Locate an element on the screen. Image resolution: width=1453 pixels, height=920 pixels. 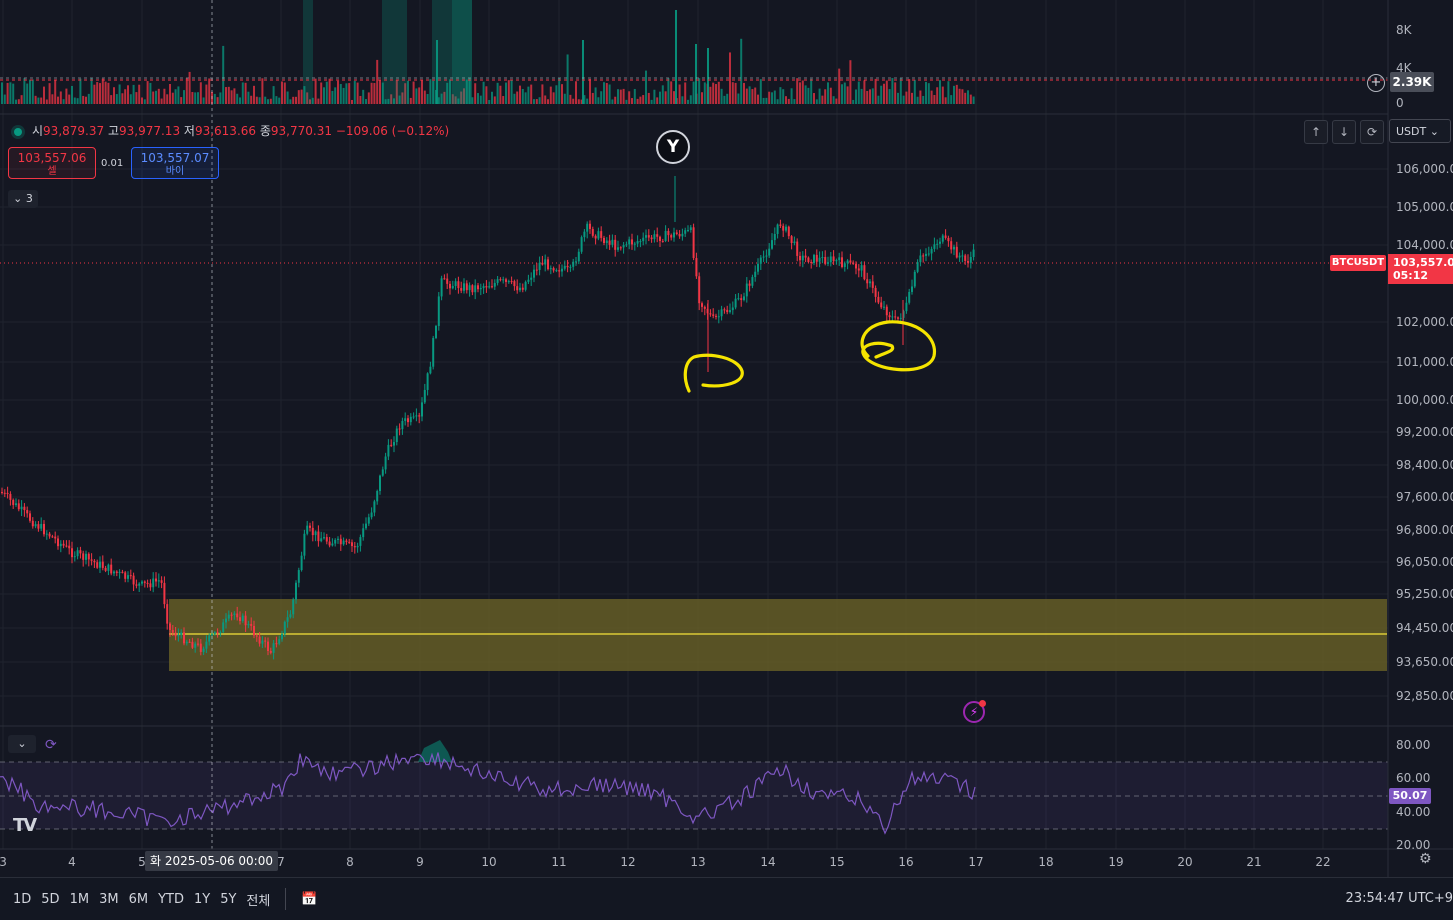
close-value: 93,770.31 is located at coordinates (301, 131).